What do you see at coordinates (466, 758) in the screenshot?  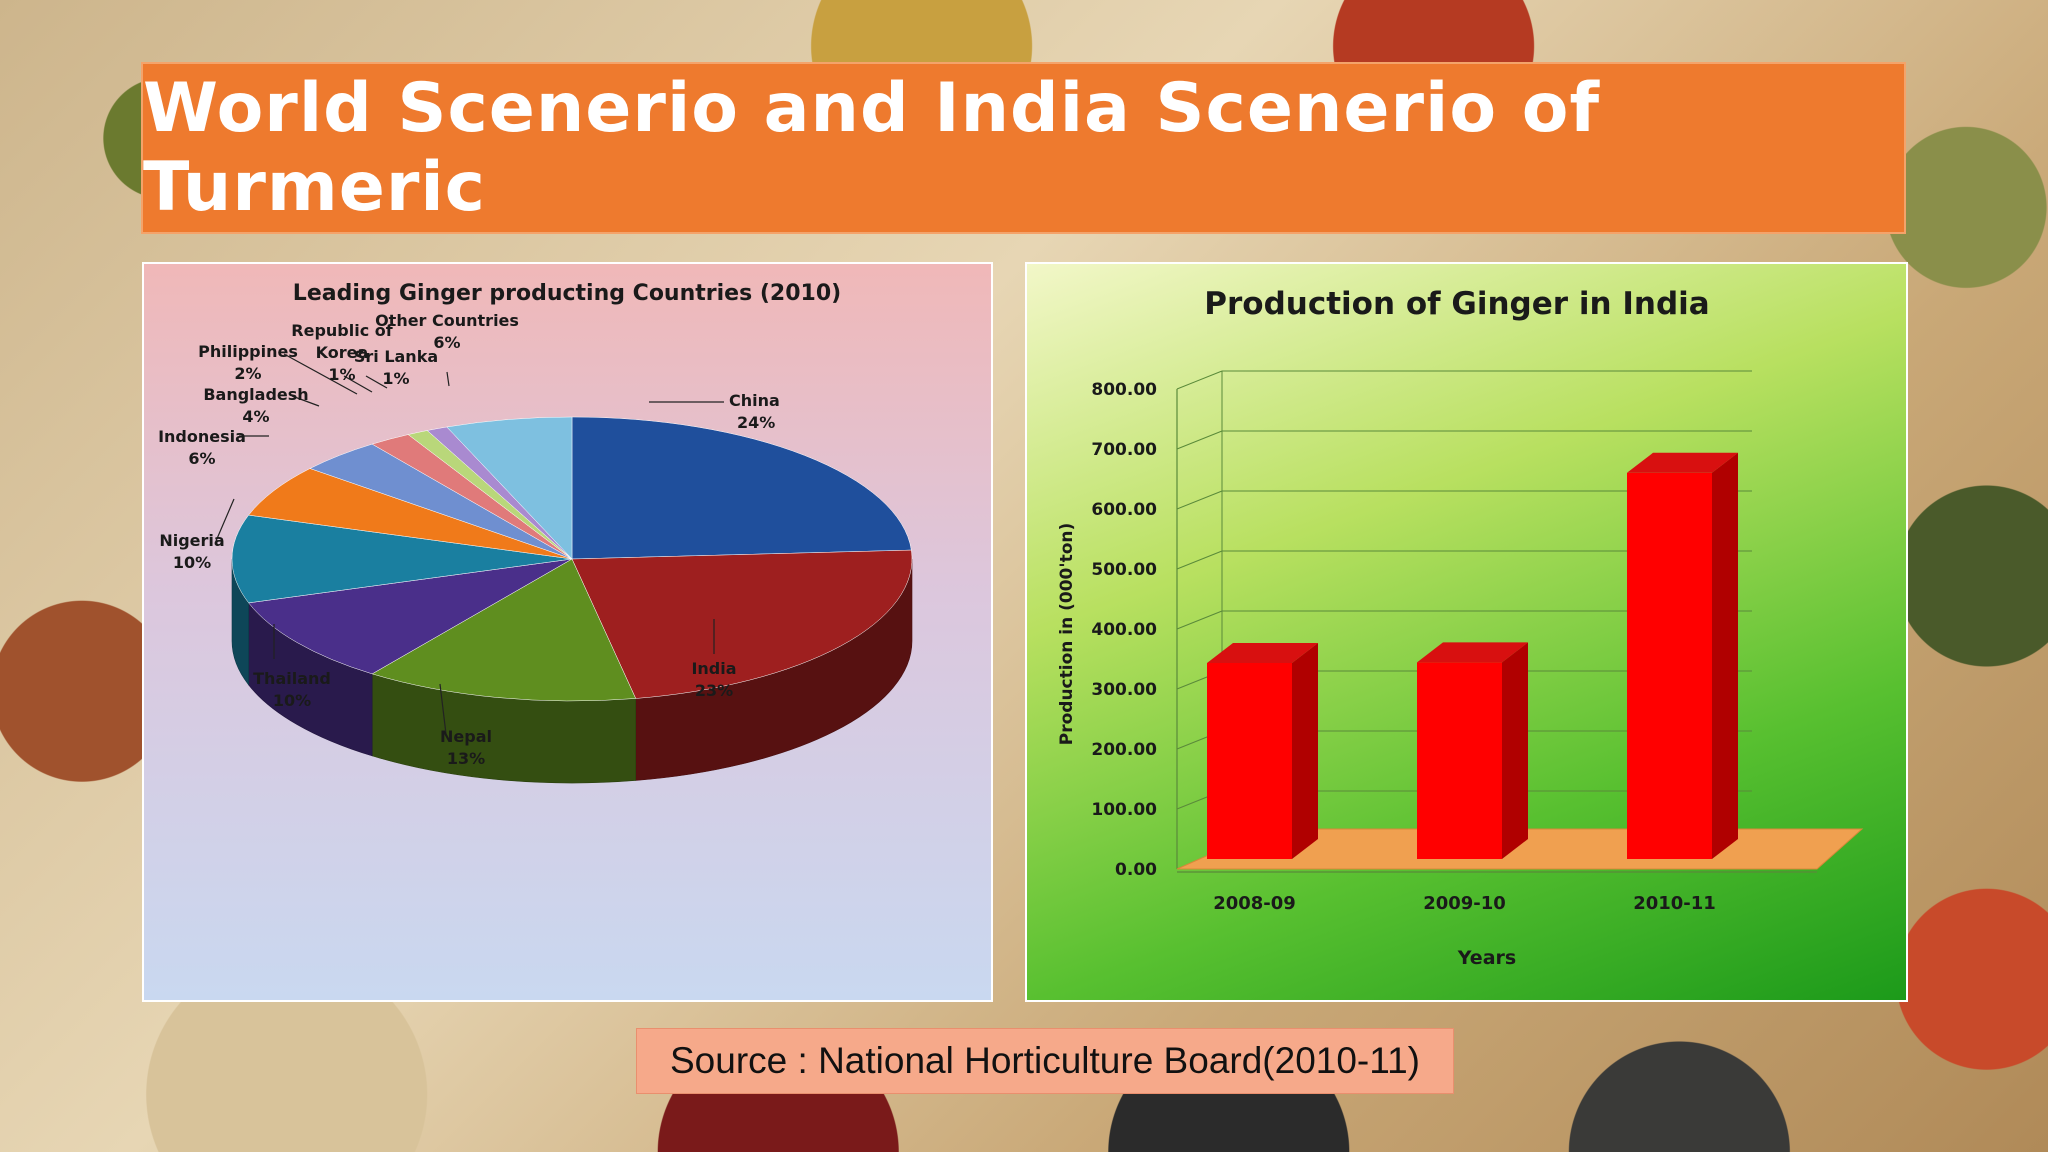 I see `pie-label-value-nepal: 13%` at bounding box center [466, 758].